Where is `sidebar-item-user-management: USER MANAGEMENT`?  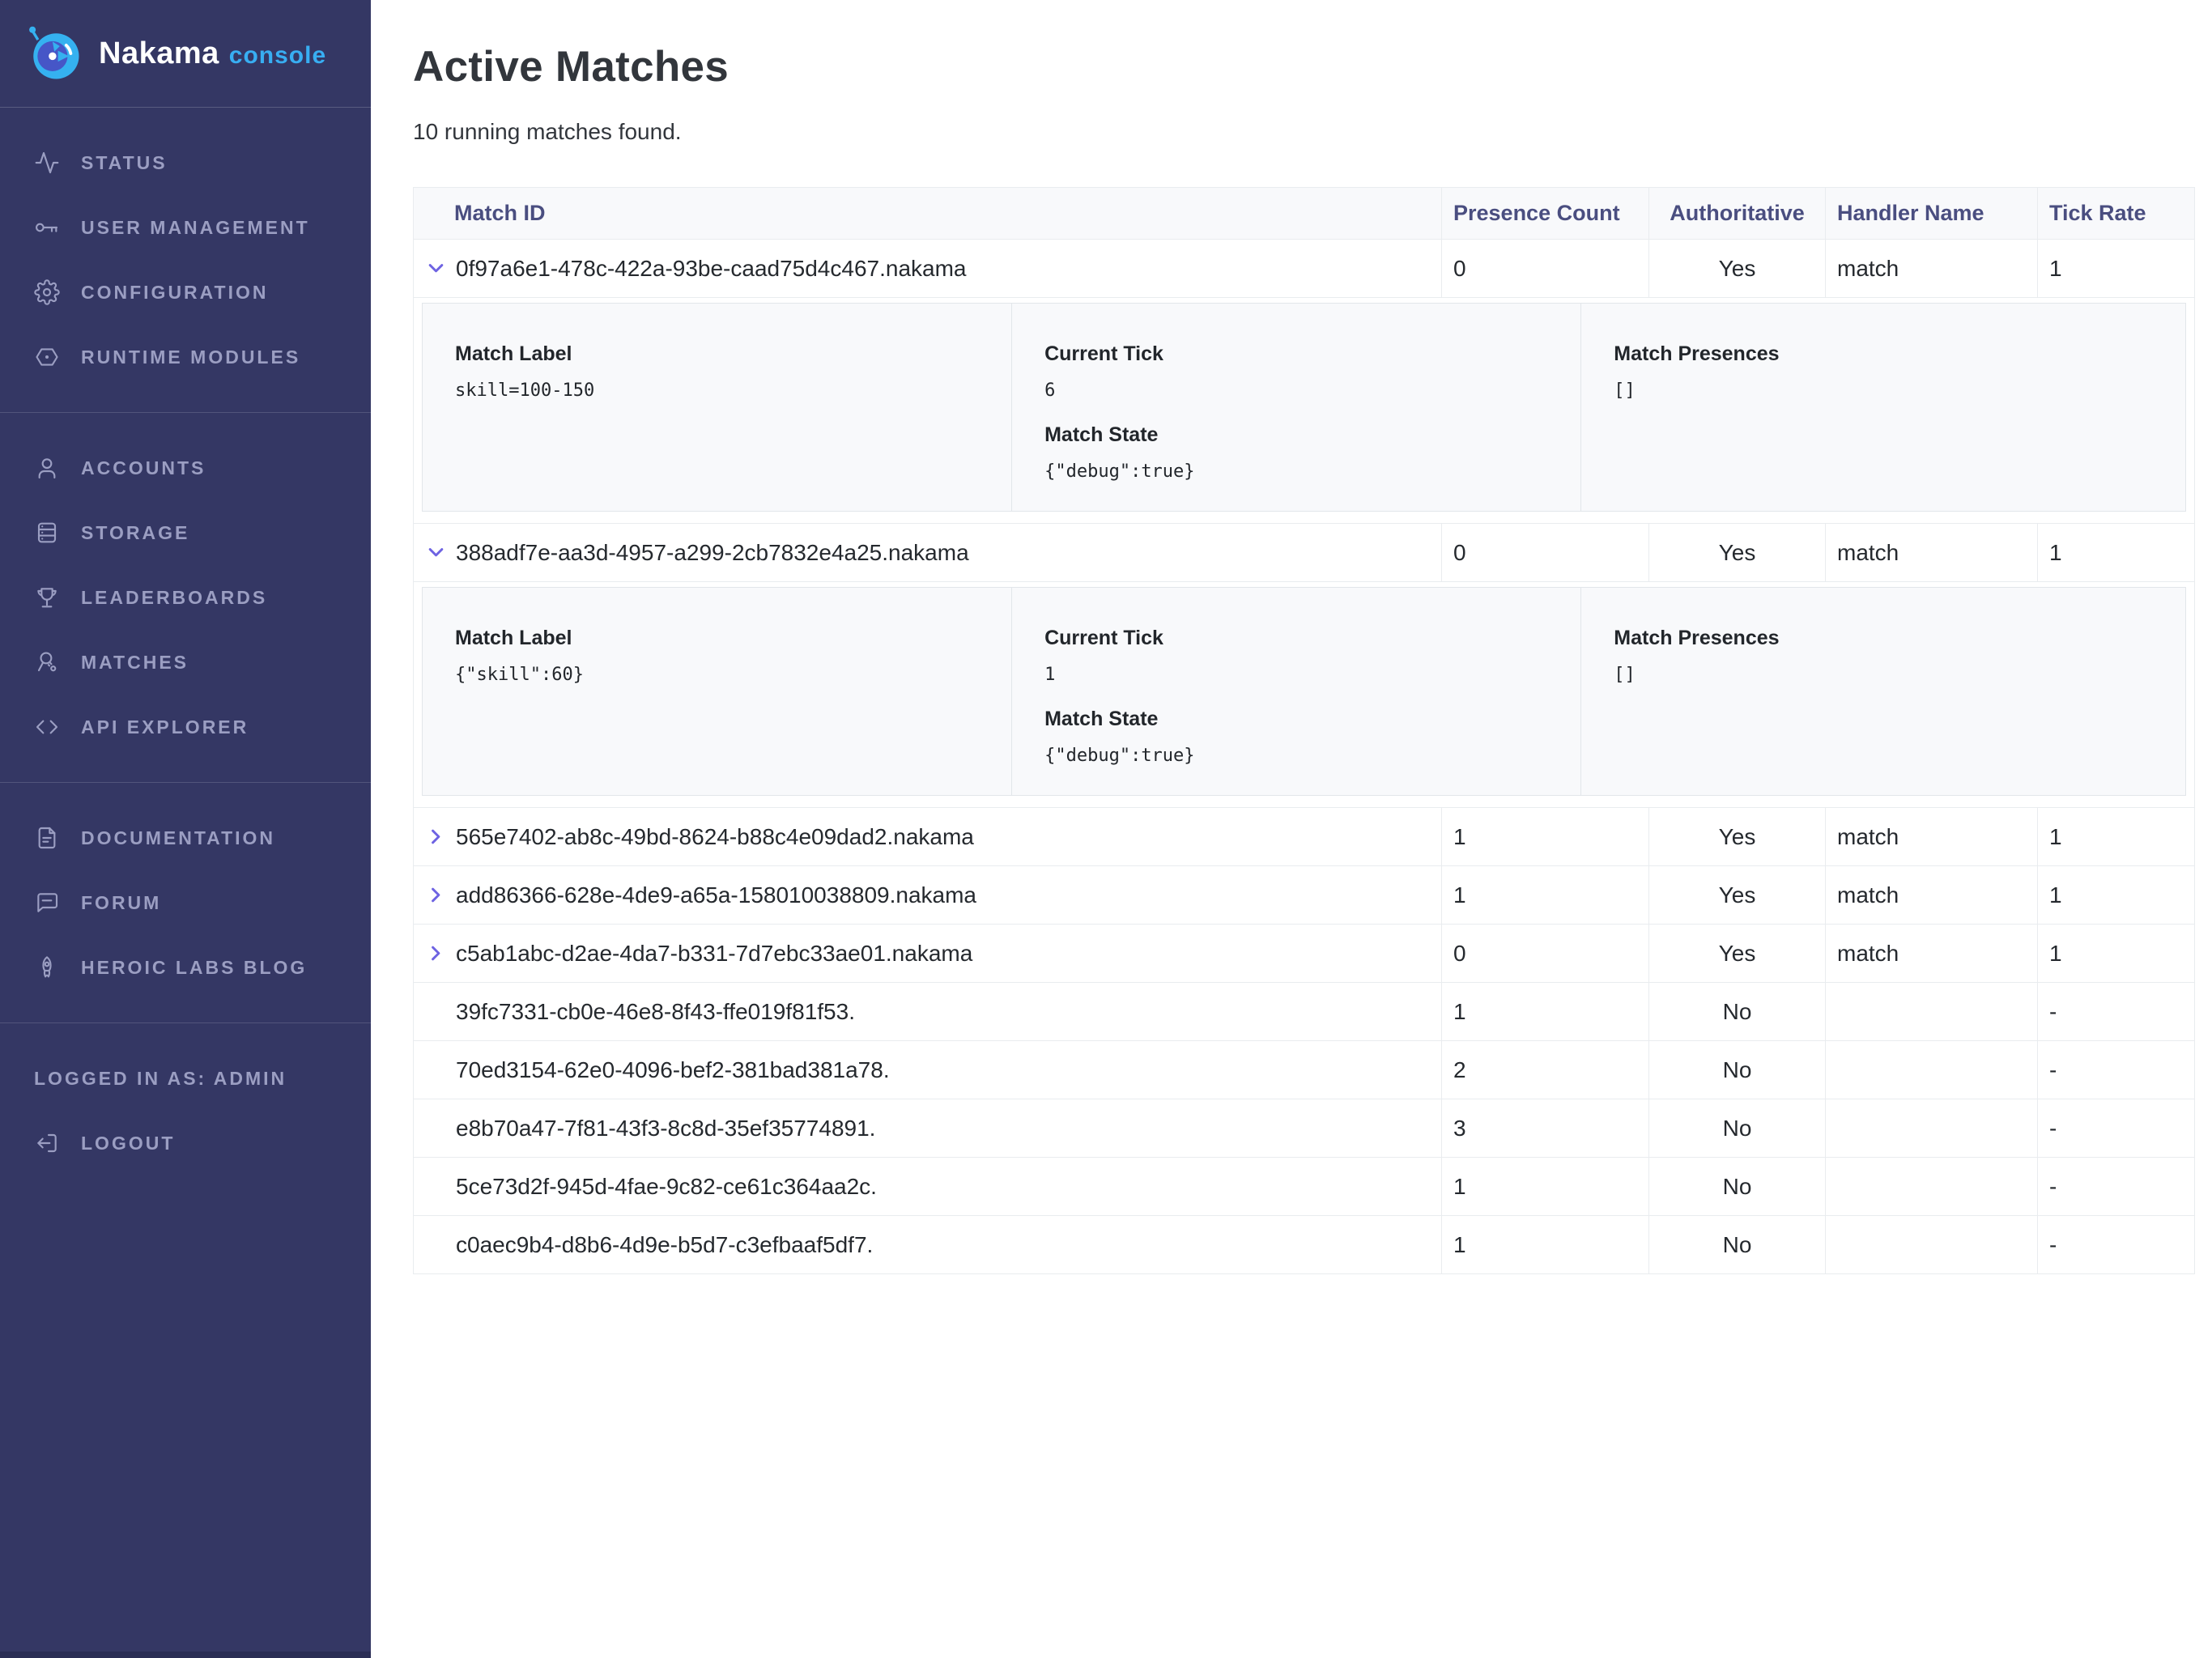
sidebar-item-user-management: USER MANAGEMENT is located at coordinates (185, 227).